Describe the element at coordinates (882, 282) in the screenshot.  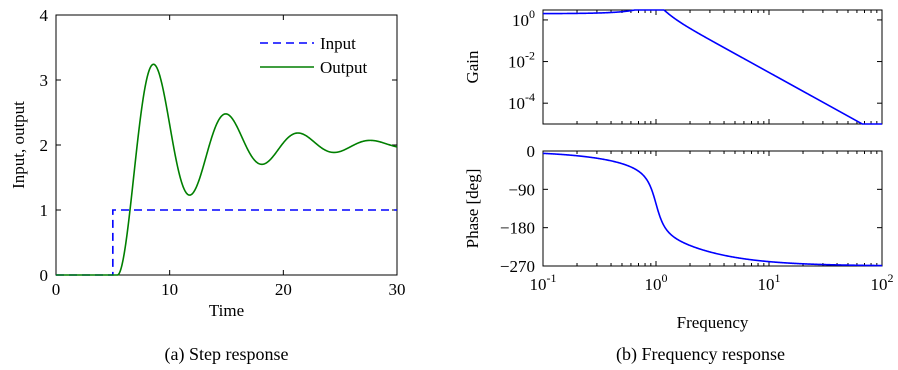
I see `phase-x-tick-label: 10²` at that location.